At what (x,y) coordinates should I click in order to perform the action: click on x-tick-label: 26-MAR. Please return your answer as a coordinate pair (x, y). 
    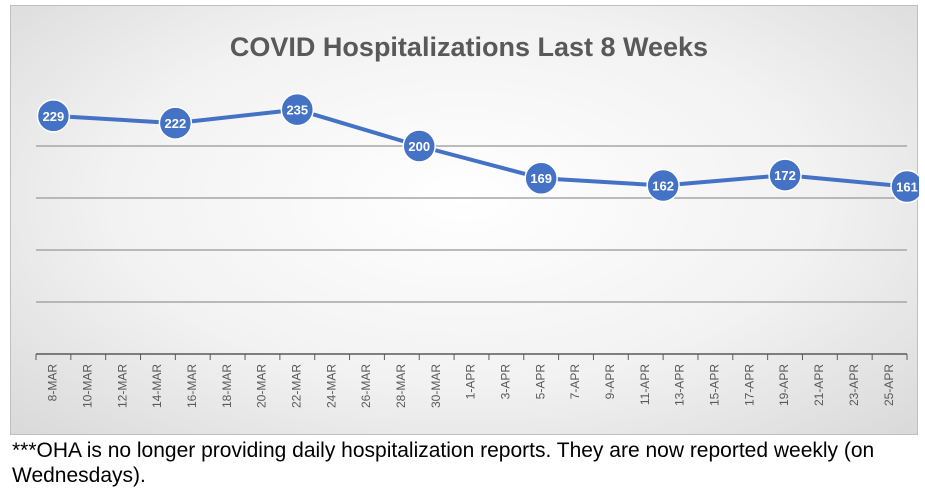
    Looking at the image, I should click on (366, 386).